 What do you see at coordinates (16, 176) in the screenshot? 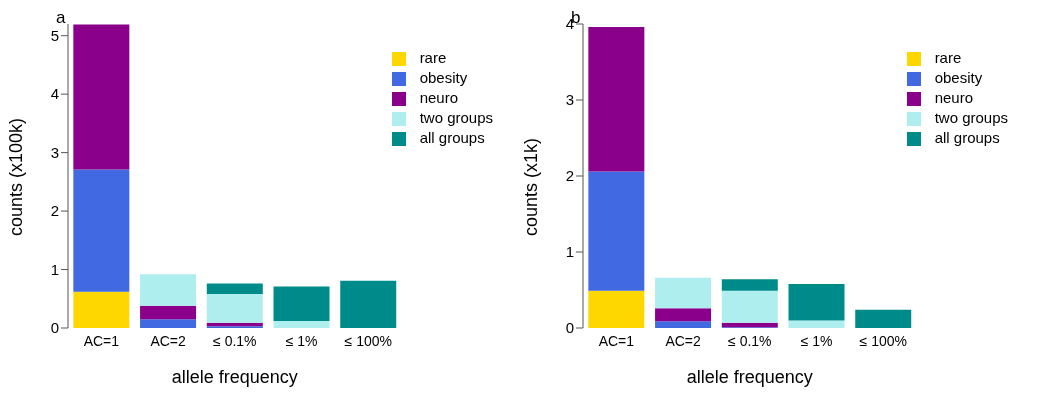
I see `y-axis-title: counts (x100k)` at bounding box center [16, 176].